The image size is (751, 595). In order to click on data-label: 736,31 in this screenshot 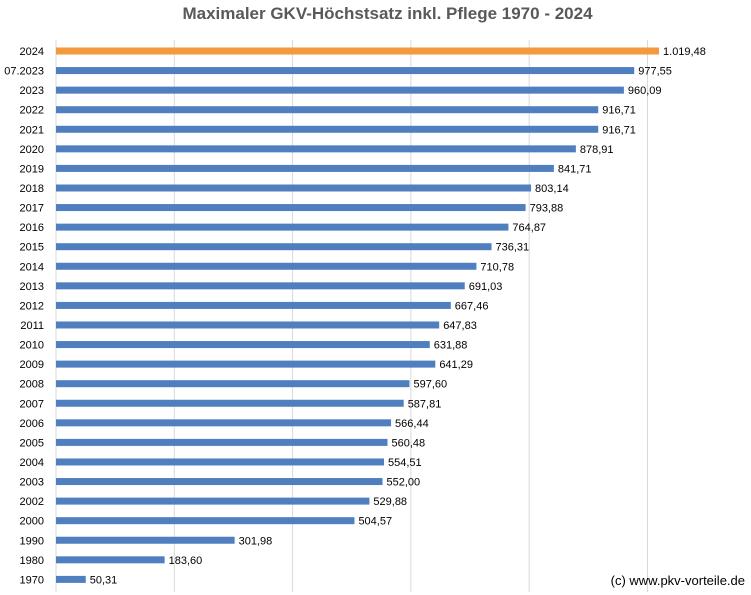, I will do `click(513, 248)`.